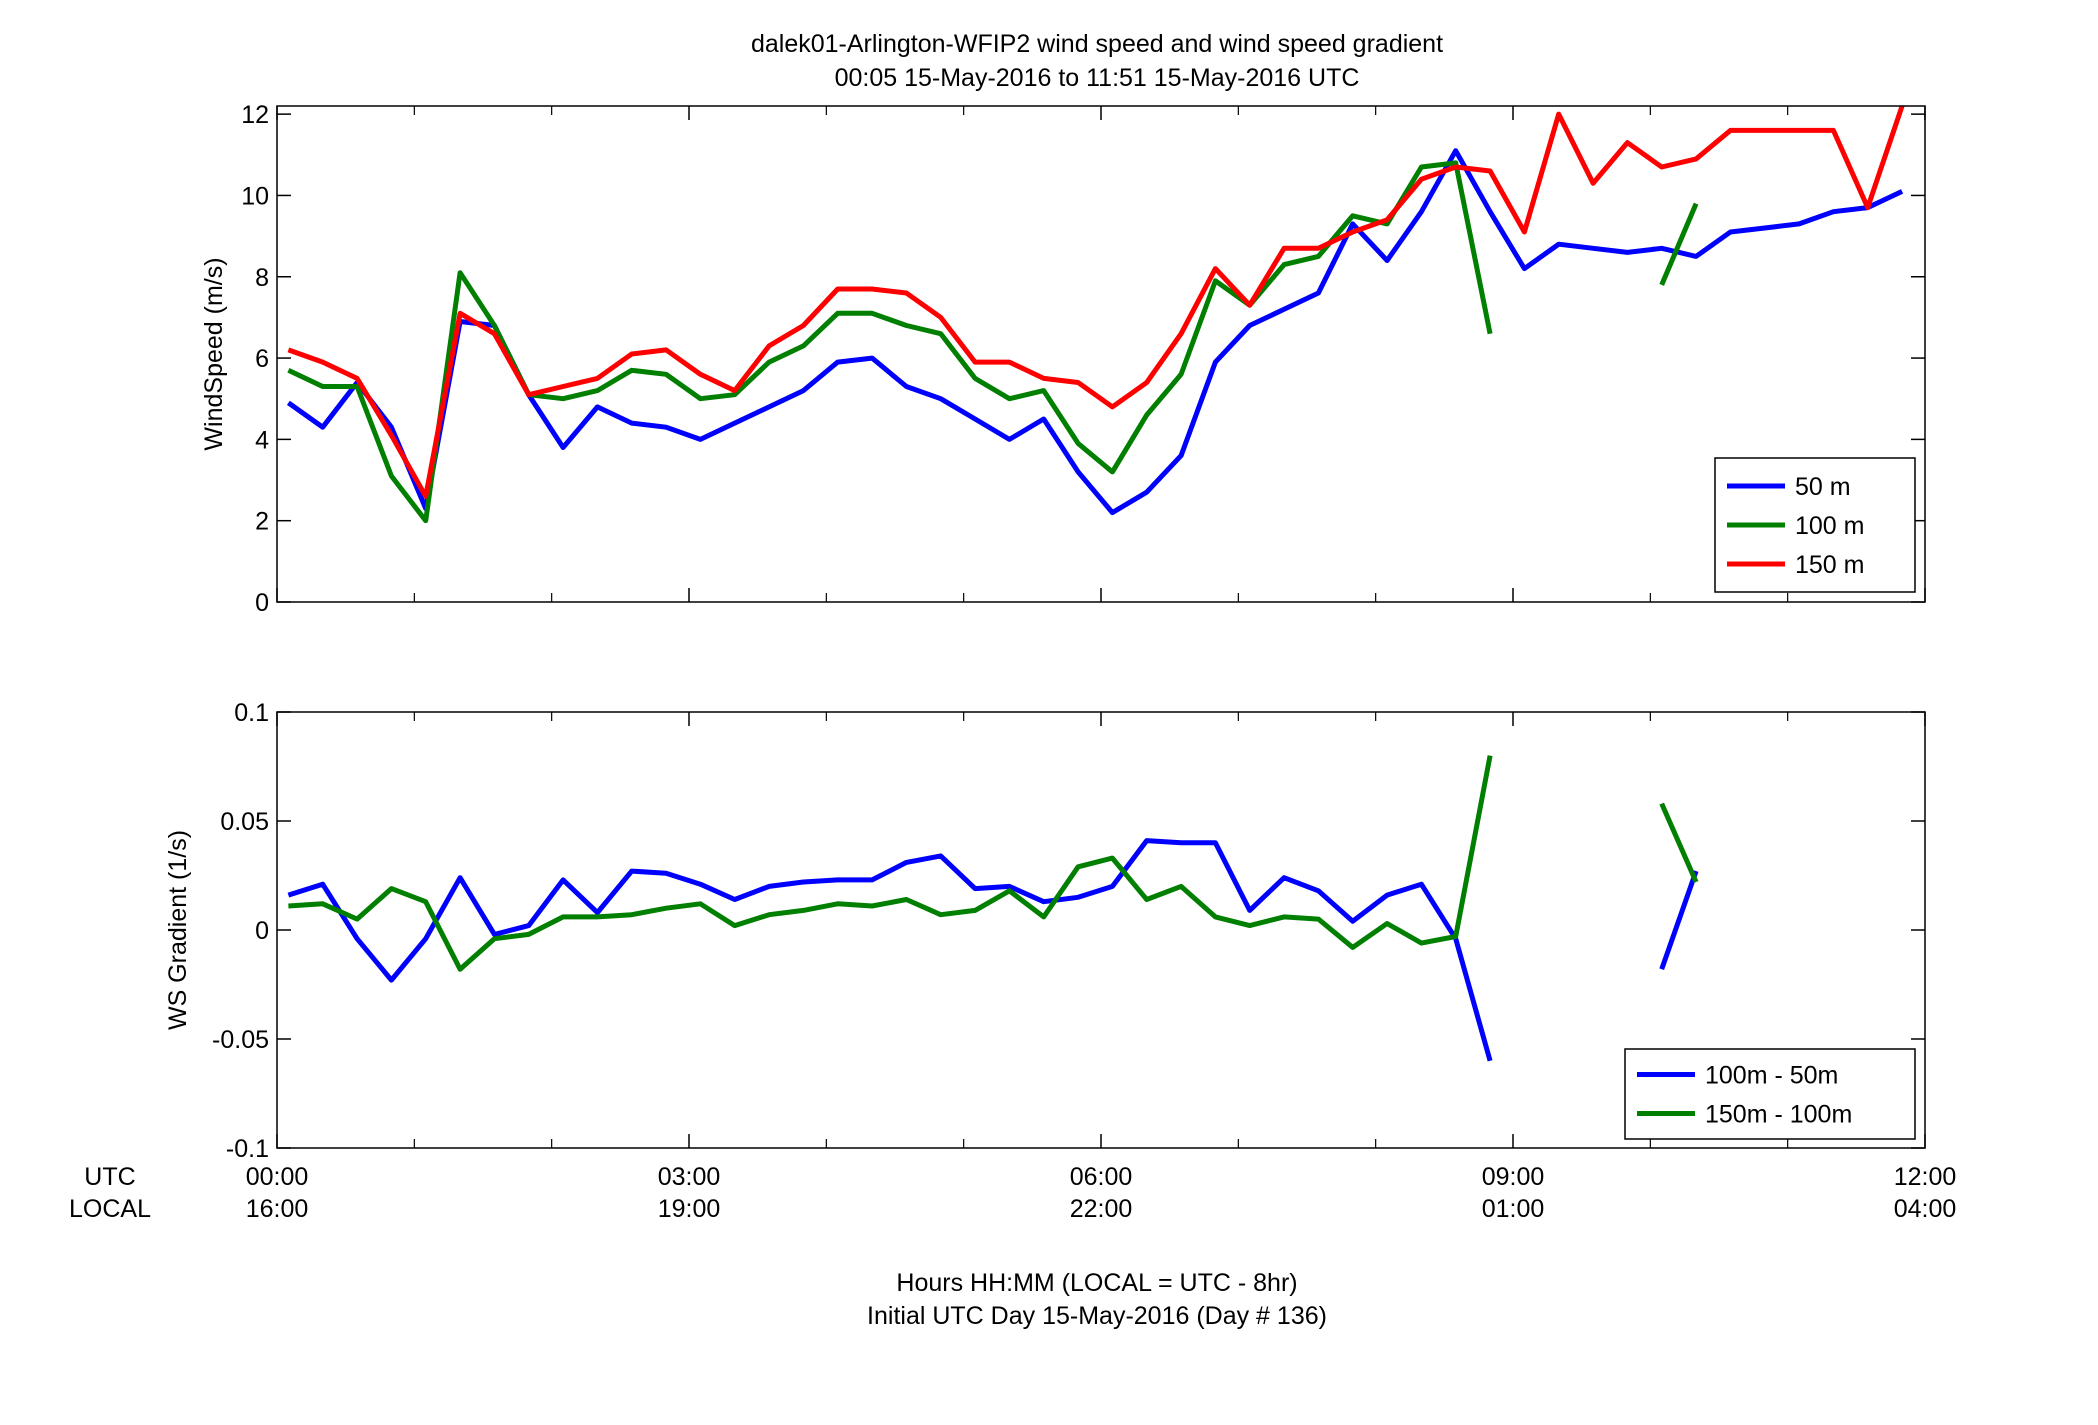 The height and width of the screenshot is (1425, 2098). What do you see at coordinates (1925, 1177) in the screenshot?
I see `xtick-label-utc: 12:00` at bounding box center [1925, 1177].